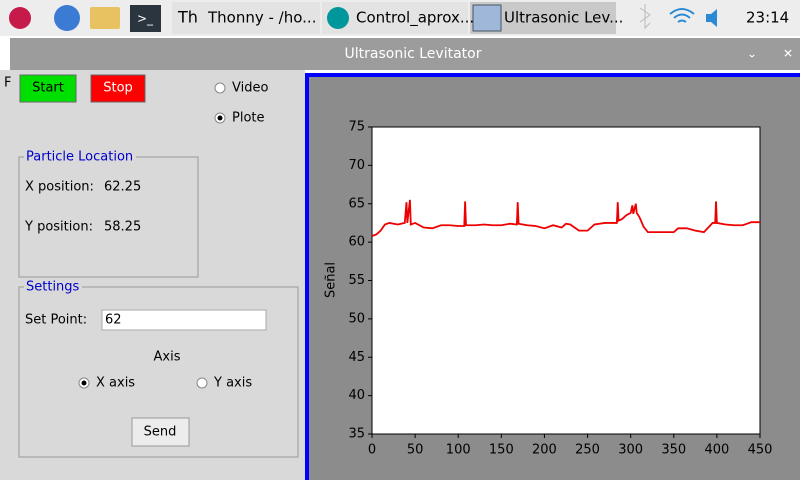  I want to click on x-tick-label: 450, so click(760, 450).